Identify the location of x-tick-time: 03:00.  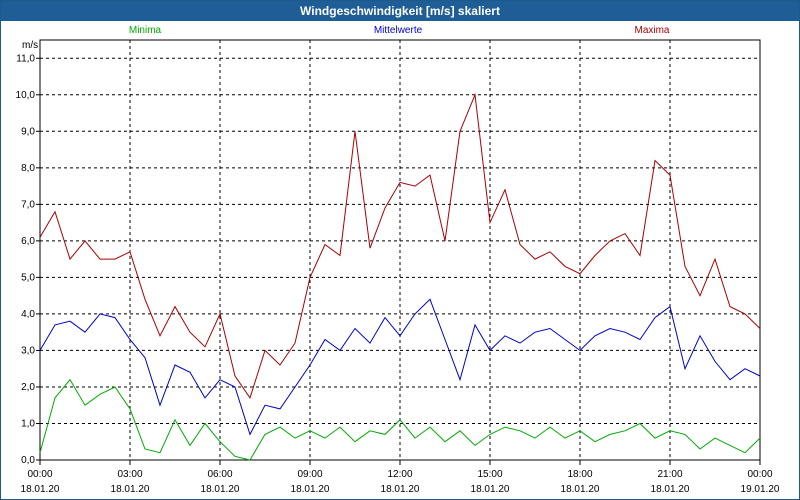
(129, 474).